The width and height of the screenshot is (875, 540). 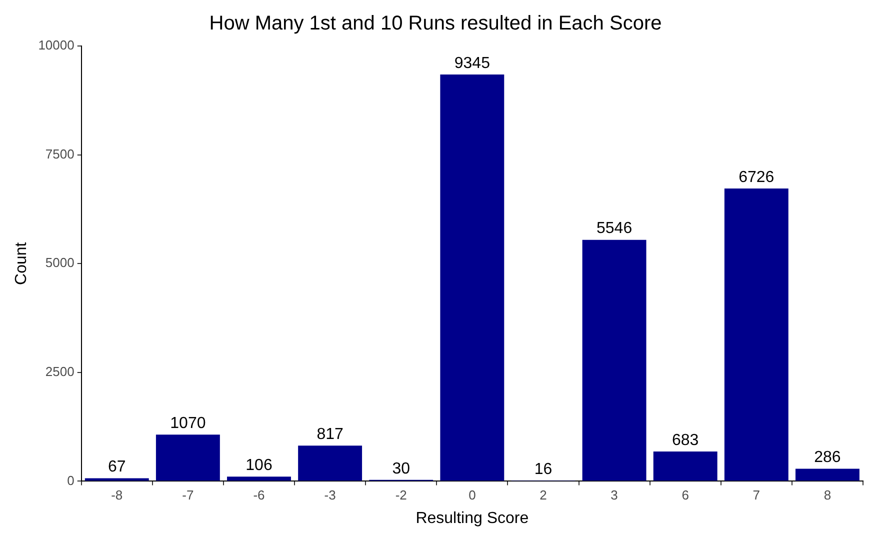 I want to click on x-tick-label: -6, so click(x=259, y=495).